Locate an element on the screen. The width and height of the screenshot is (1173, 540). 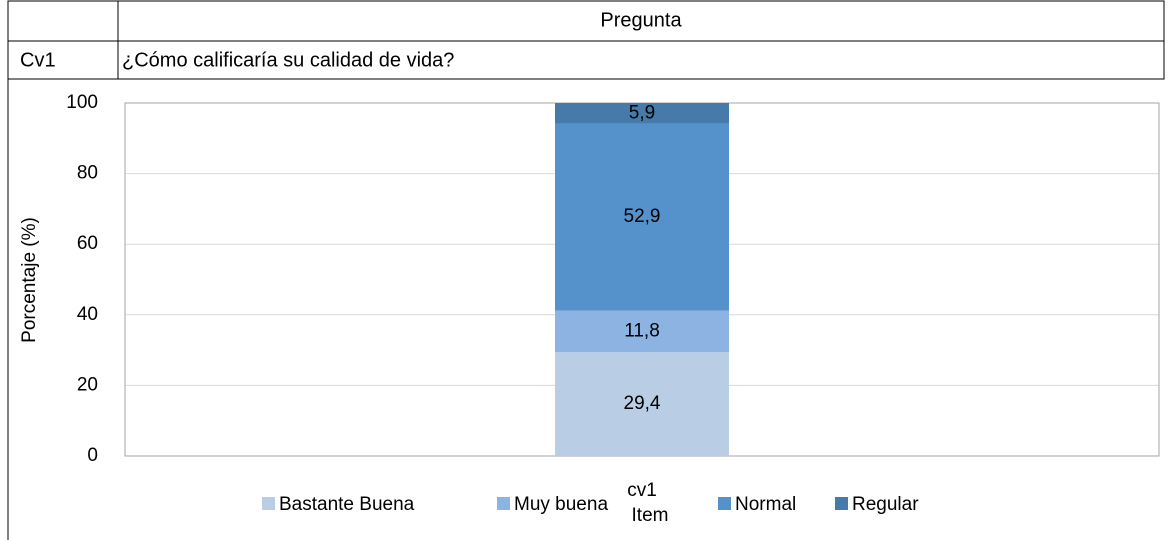
y-tick-label: 20 is located at coordinates (87, 384).